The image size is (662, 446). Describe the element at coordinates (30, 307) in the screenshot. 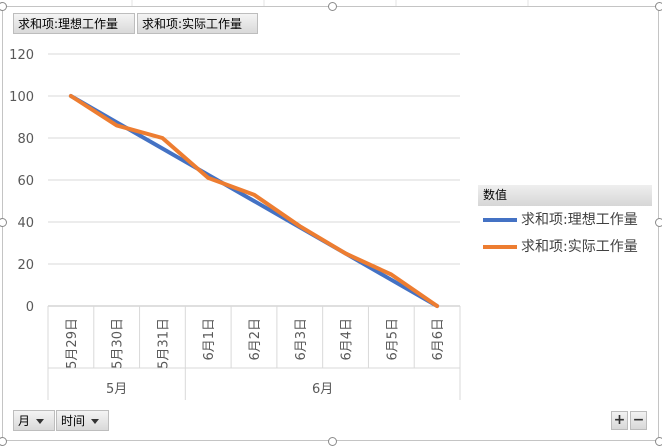

I see `y-tick-label: 0` at that location.